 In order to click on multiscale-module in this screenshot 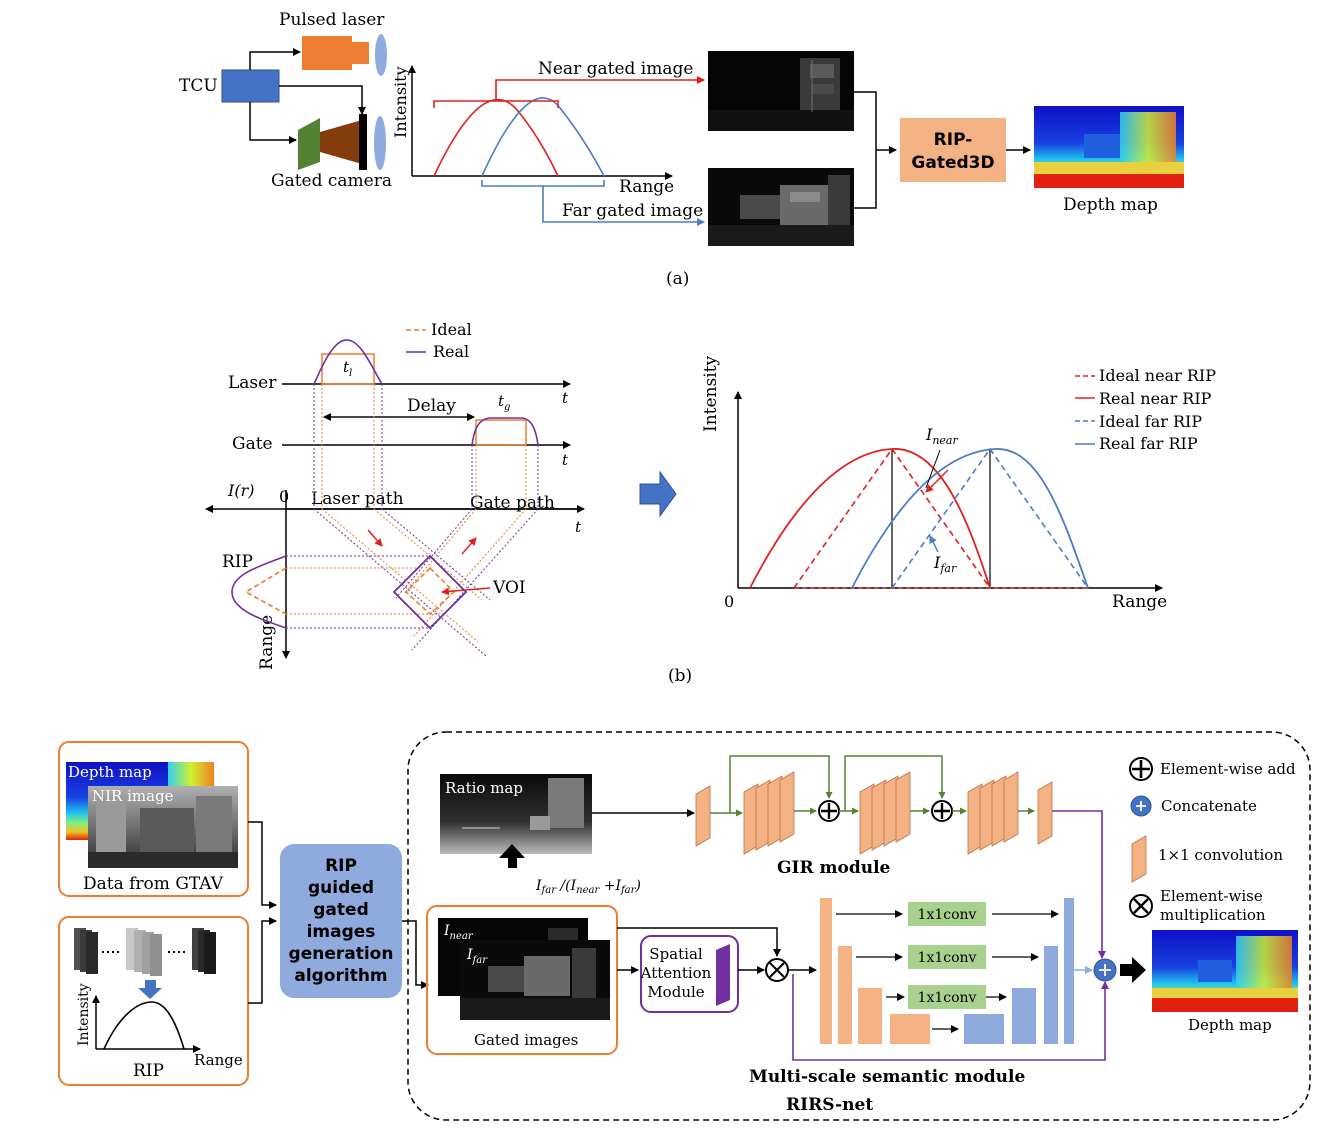, I will do `click(956, 971)`.